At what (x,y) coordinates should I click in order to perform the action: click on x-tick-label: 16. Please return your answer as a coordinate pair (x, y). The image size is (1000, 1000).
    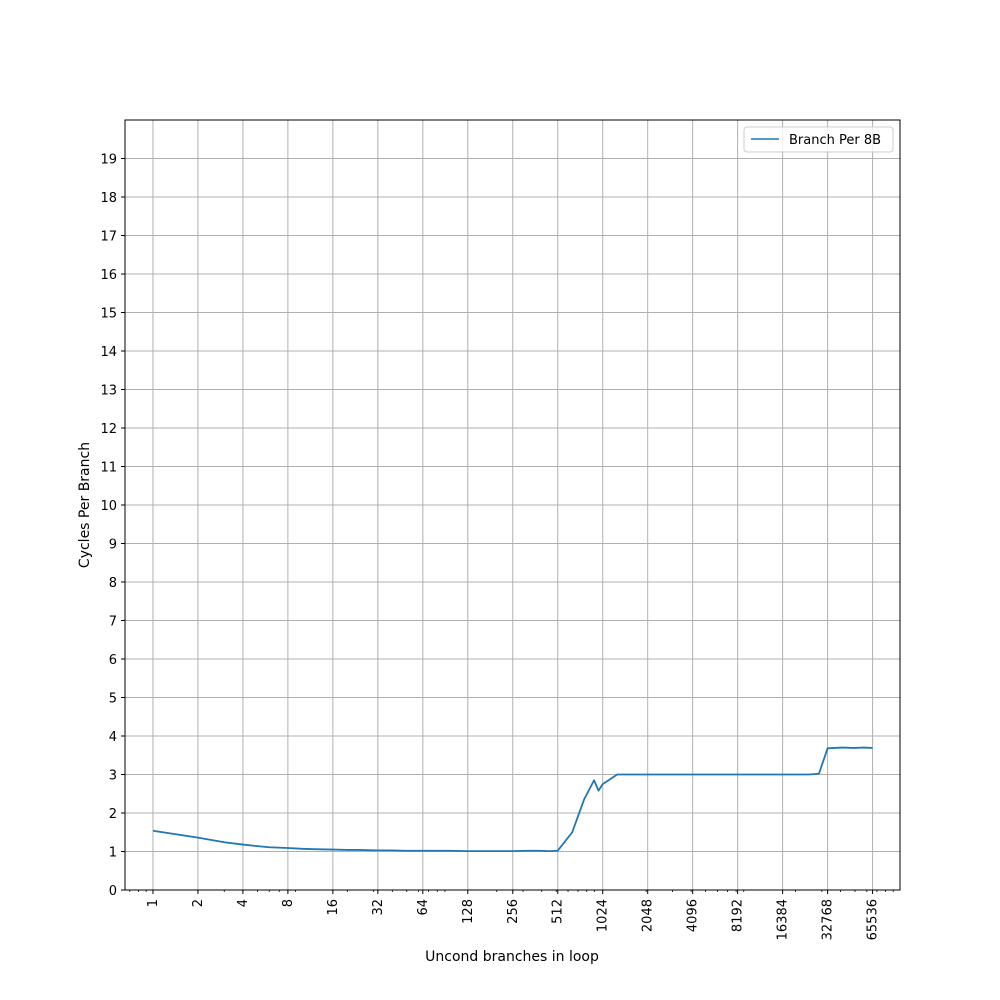
    Looking at the image, I should click on (333, 907).